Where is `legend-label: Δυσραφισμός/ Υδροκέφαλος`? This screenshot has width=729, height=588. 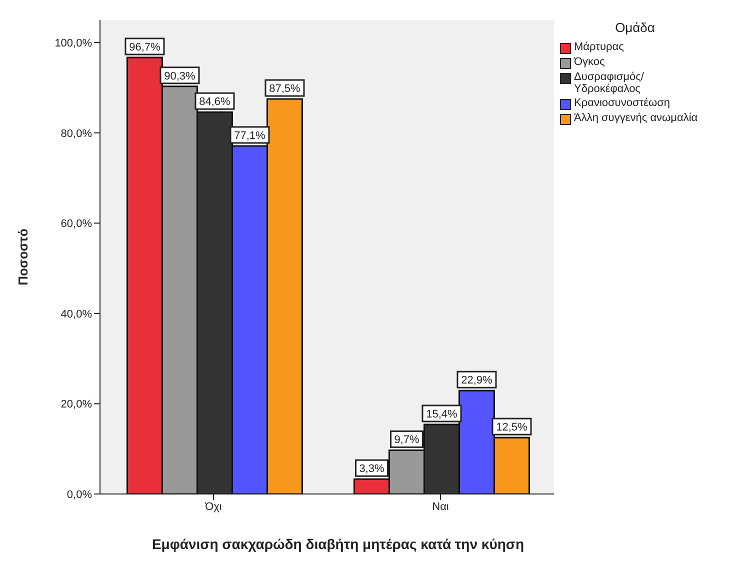
legend-label: Δυσραφισμός/ Υδροκέφαλος is located at coordinates (609, 83).